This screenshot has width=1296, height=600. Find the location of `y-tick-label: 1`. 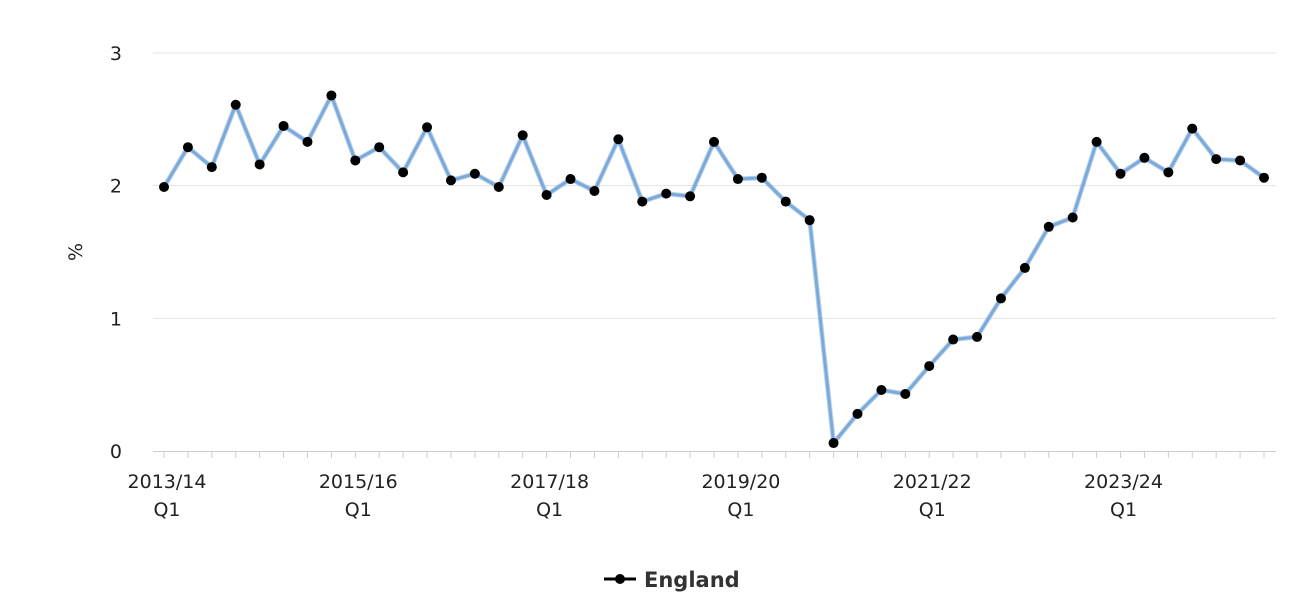

y-tick-label: 1 is located at coordinates (116, 319).